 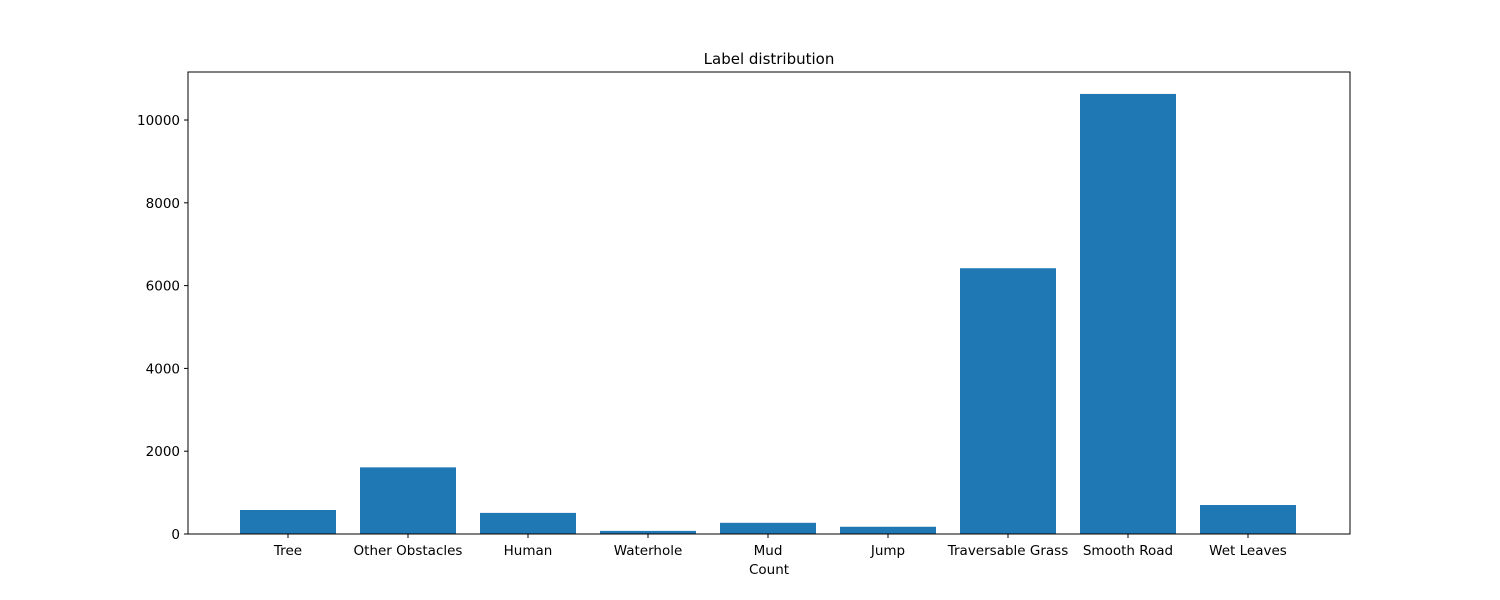 I want to click on bar-smooth-road, so click(x=1128, y=313).